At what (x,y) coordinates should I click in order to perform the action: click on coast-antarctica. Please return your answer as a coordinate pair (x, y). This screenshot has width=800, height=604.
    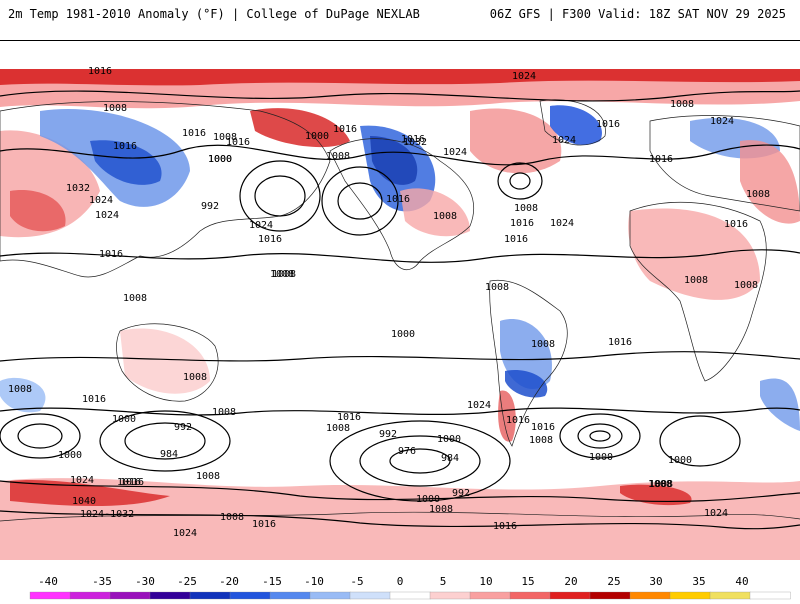
    Looking at the image, I should click on (400, 516).